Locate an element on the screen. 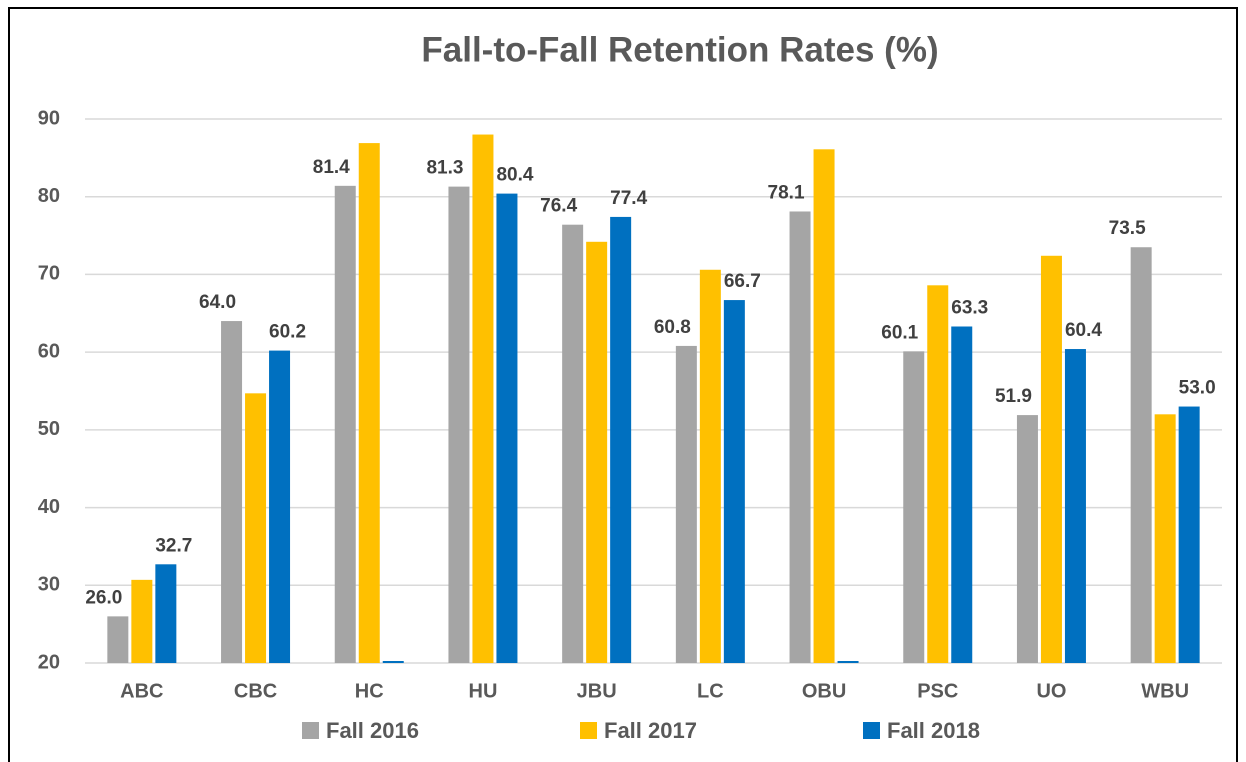 The image size is (1246, 762). data-label: 60.2 is located at coordinates (287, 332).